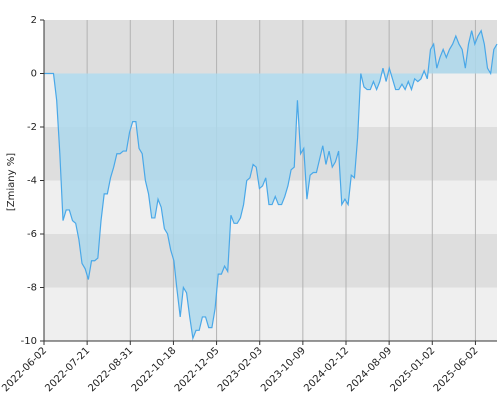 This screenshot has height=404, width=500. What do you see at coordinates (369, 369) in the screenshot?
I see `x-tick-label: 2024-08-09` at bounding box center [369, 369].